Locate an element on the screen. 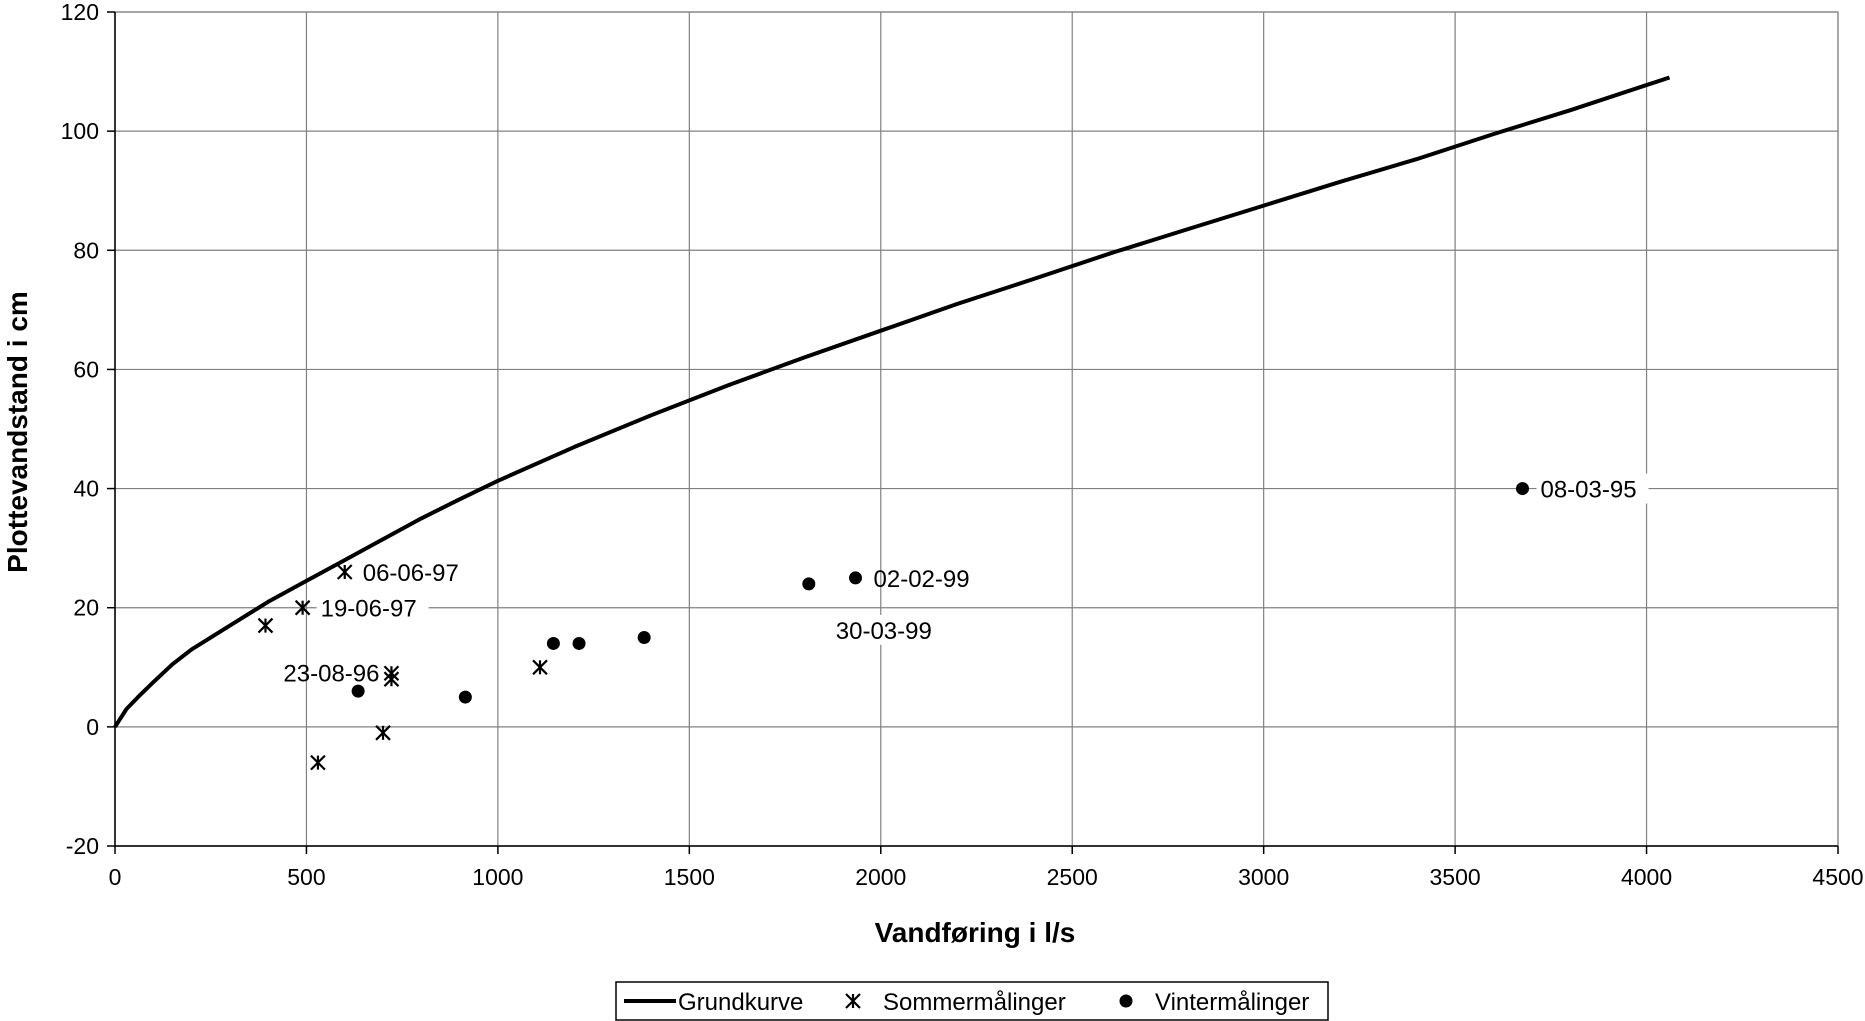 The width and height of the screenshot is (1865, 1021). y-tick-label: 40 is located at coordinates (86, 489).